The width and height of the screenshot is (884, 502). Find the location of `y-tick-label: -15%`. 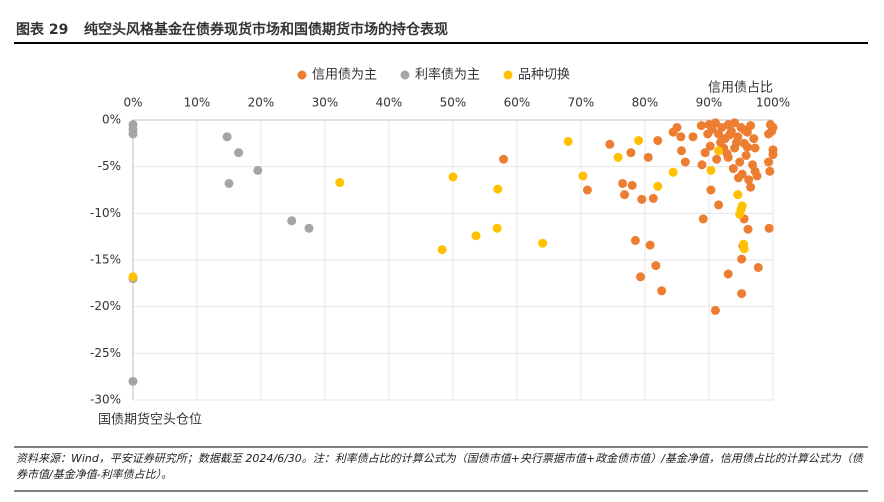

y-tick-label: -15% is located at coordinates (105, 260).